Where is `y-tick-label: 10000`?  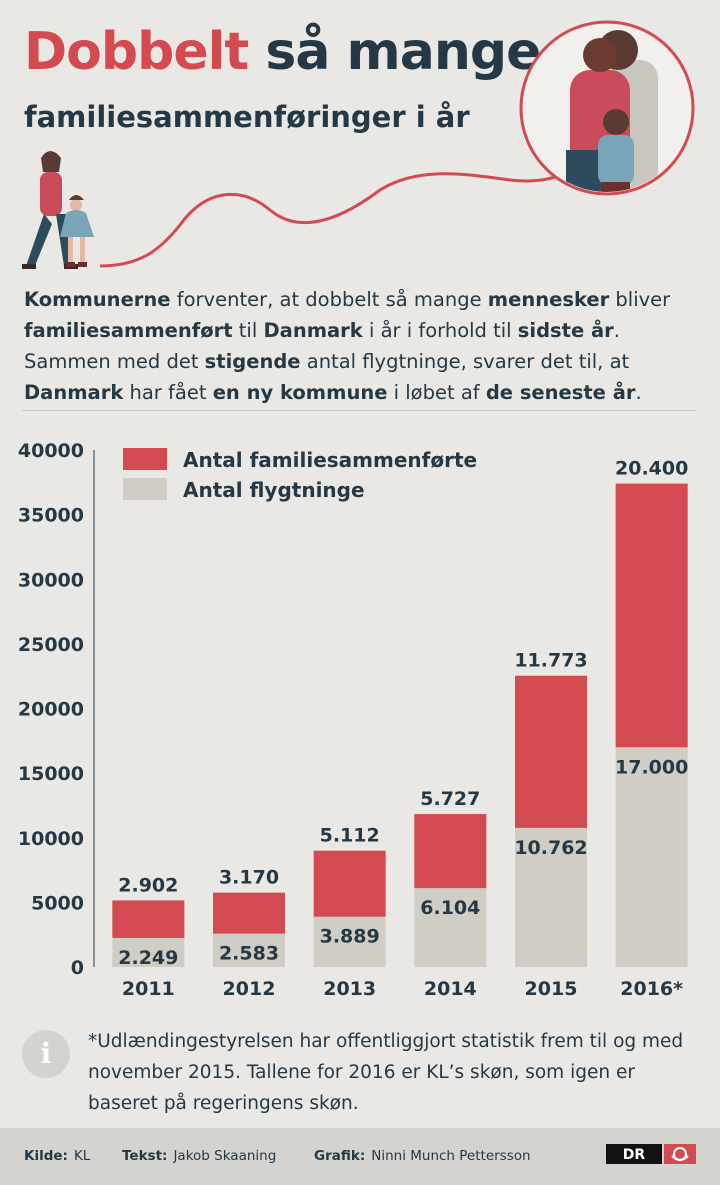 y-tick-label: 10000 is located at coordinates (51, 839).